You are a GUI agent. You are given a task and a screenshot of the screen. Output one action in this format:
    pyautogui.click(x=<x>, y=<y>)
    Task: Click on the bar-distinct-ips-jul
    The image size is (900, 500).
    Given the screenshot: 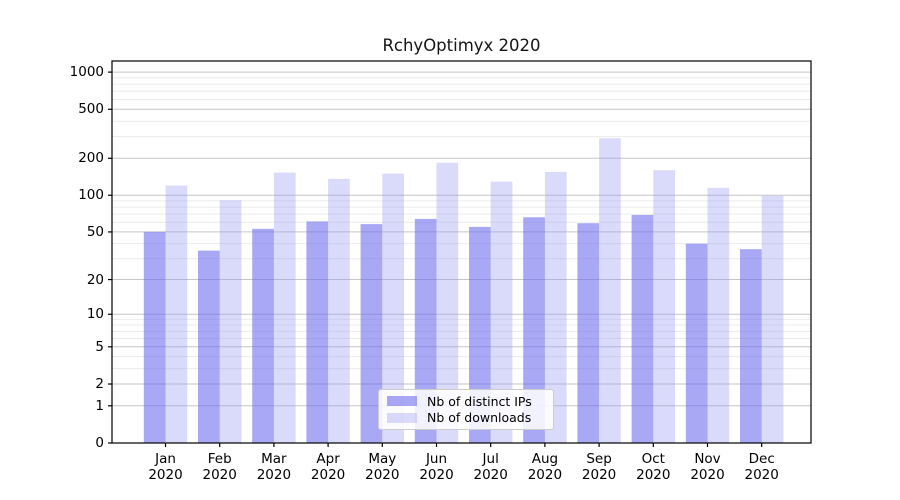 What is the action you would take?
    pyautogui.click(x=480, y=334)
    